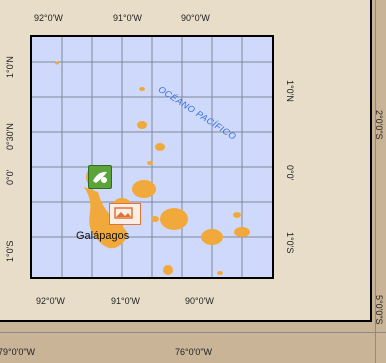 This screenshot has width=386, height=363. Describe the element at coordinates (125, 214) in the screenshot. I see `photo-icon` at that location.